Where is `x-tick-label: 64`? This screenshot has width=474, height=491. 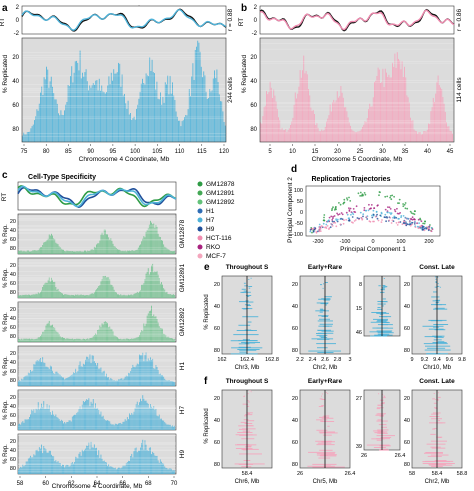
x-tick-label: 64 is located at coordinates (97, 484).